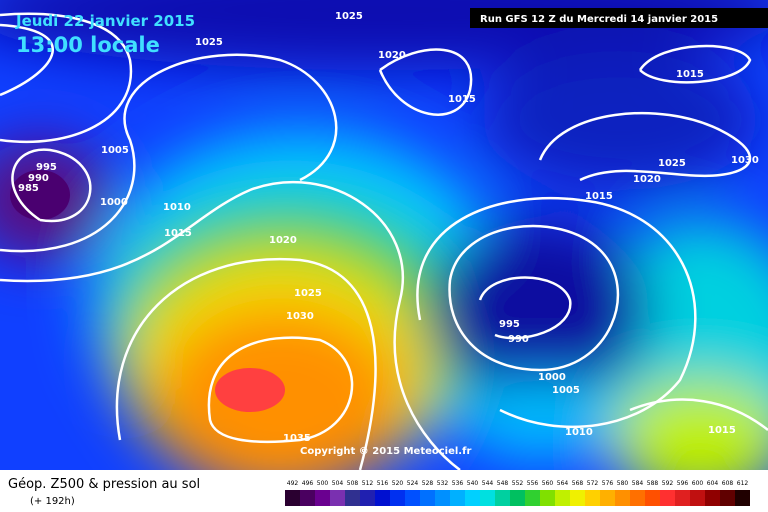  I want to click on scale-label: 520, so click(398, 483).